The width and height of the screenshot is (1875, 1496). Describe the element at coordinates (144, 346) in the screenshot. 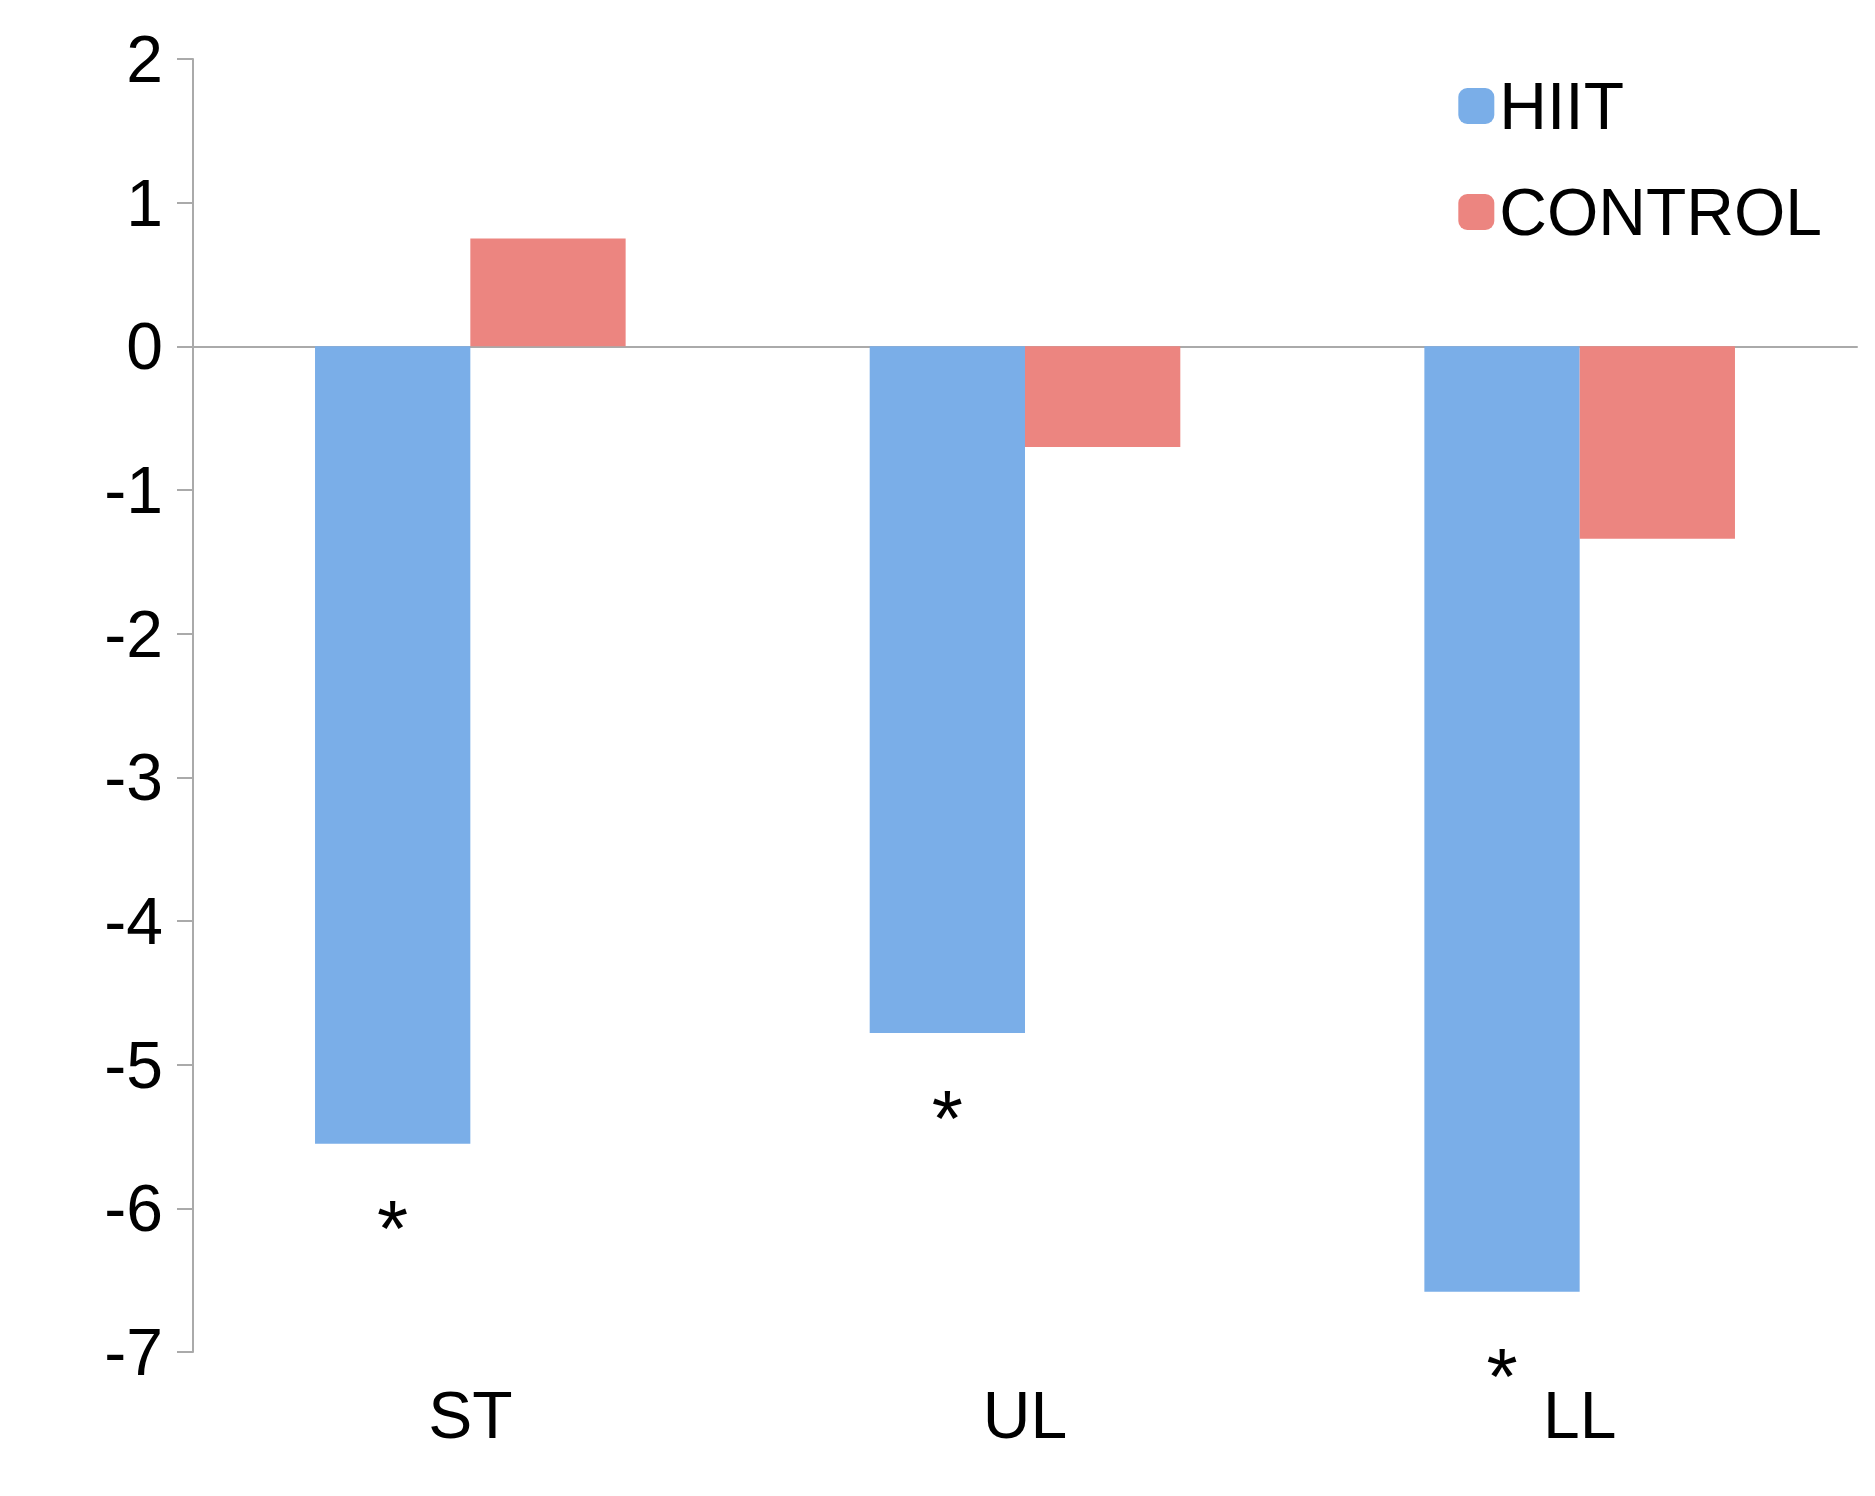

I see `y-tick-label: 0` at that location.